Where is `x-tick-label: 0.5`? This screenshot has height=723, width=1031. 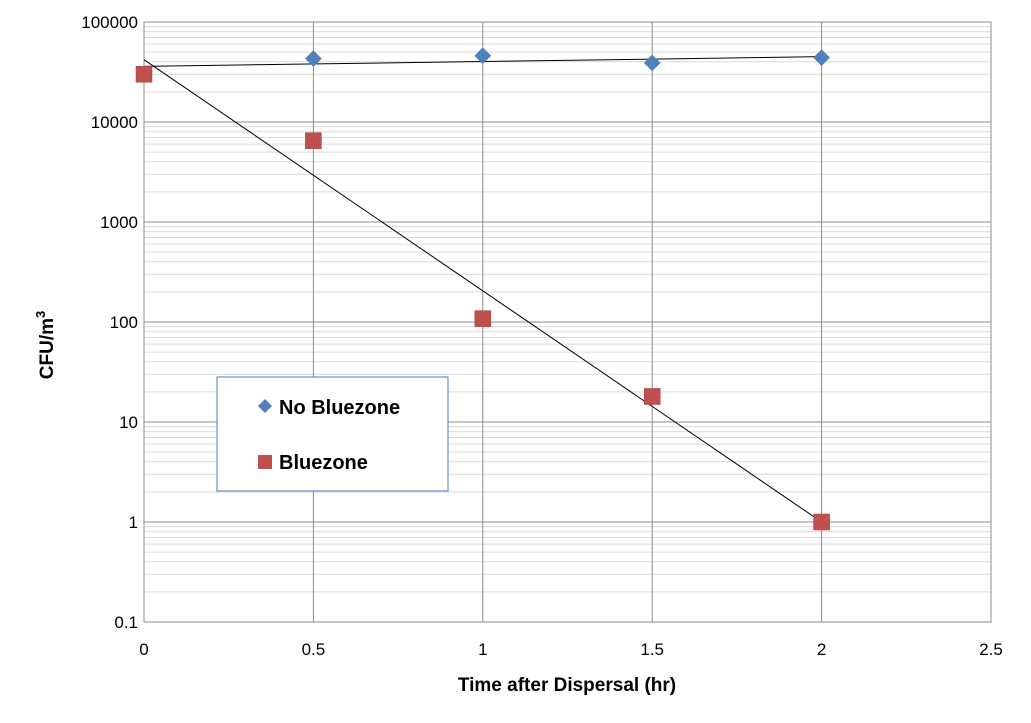 x-tick-label: 0.5 is located at coordinates (314, 649).